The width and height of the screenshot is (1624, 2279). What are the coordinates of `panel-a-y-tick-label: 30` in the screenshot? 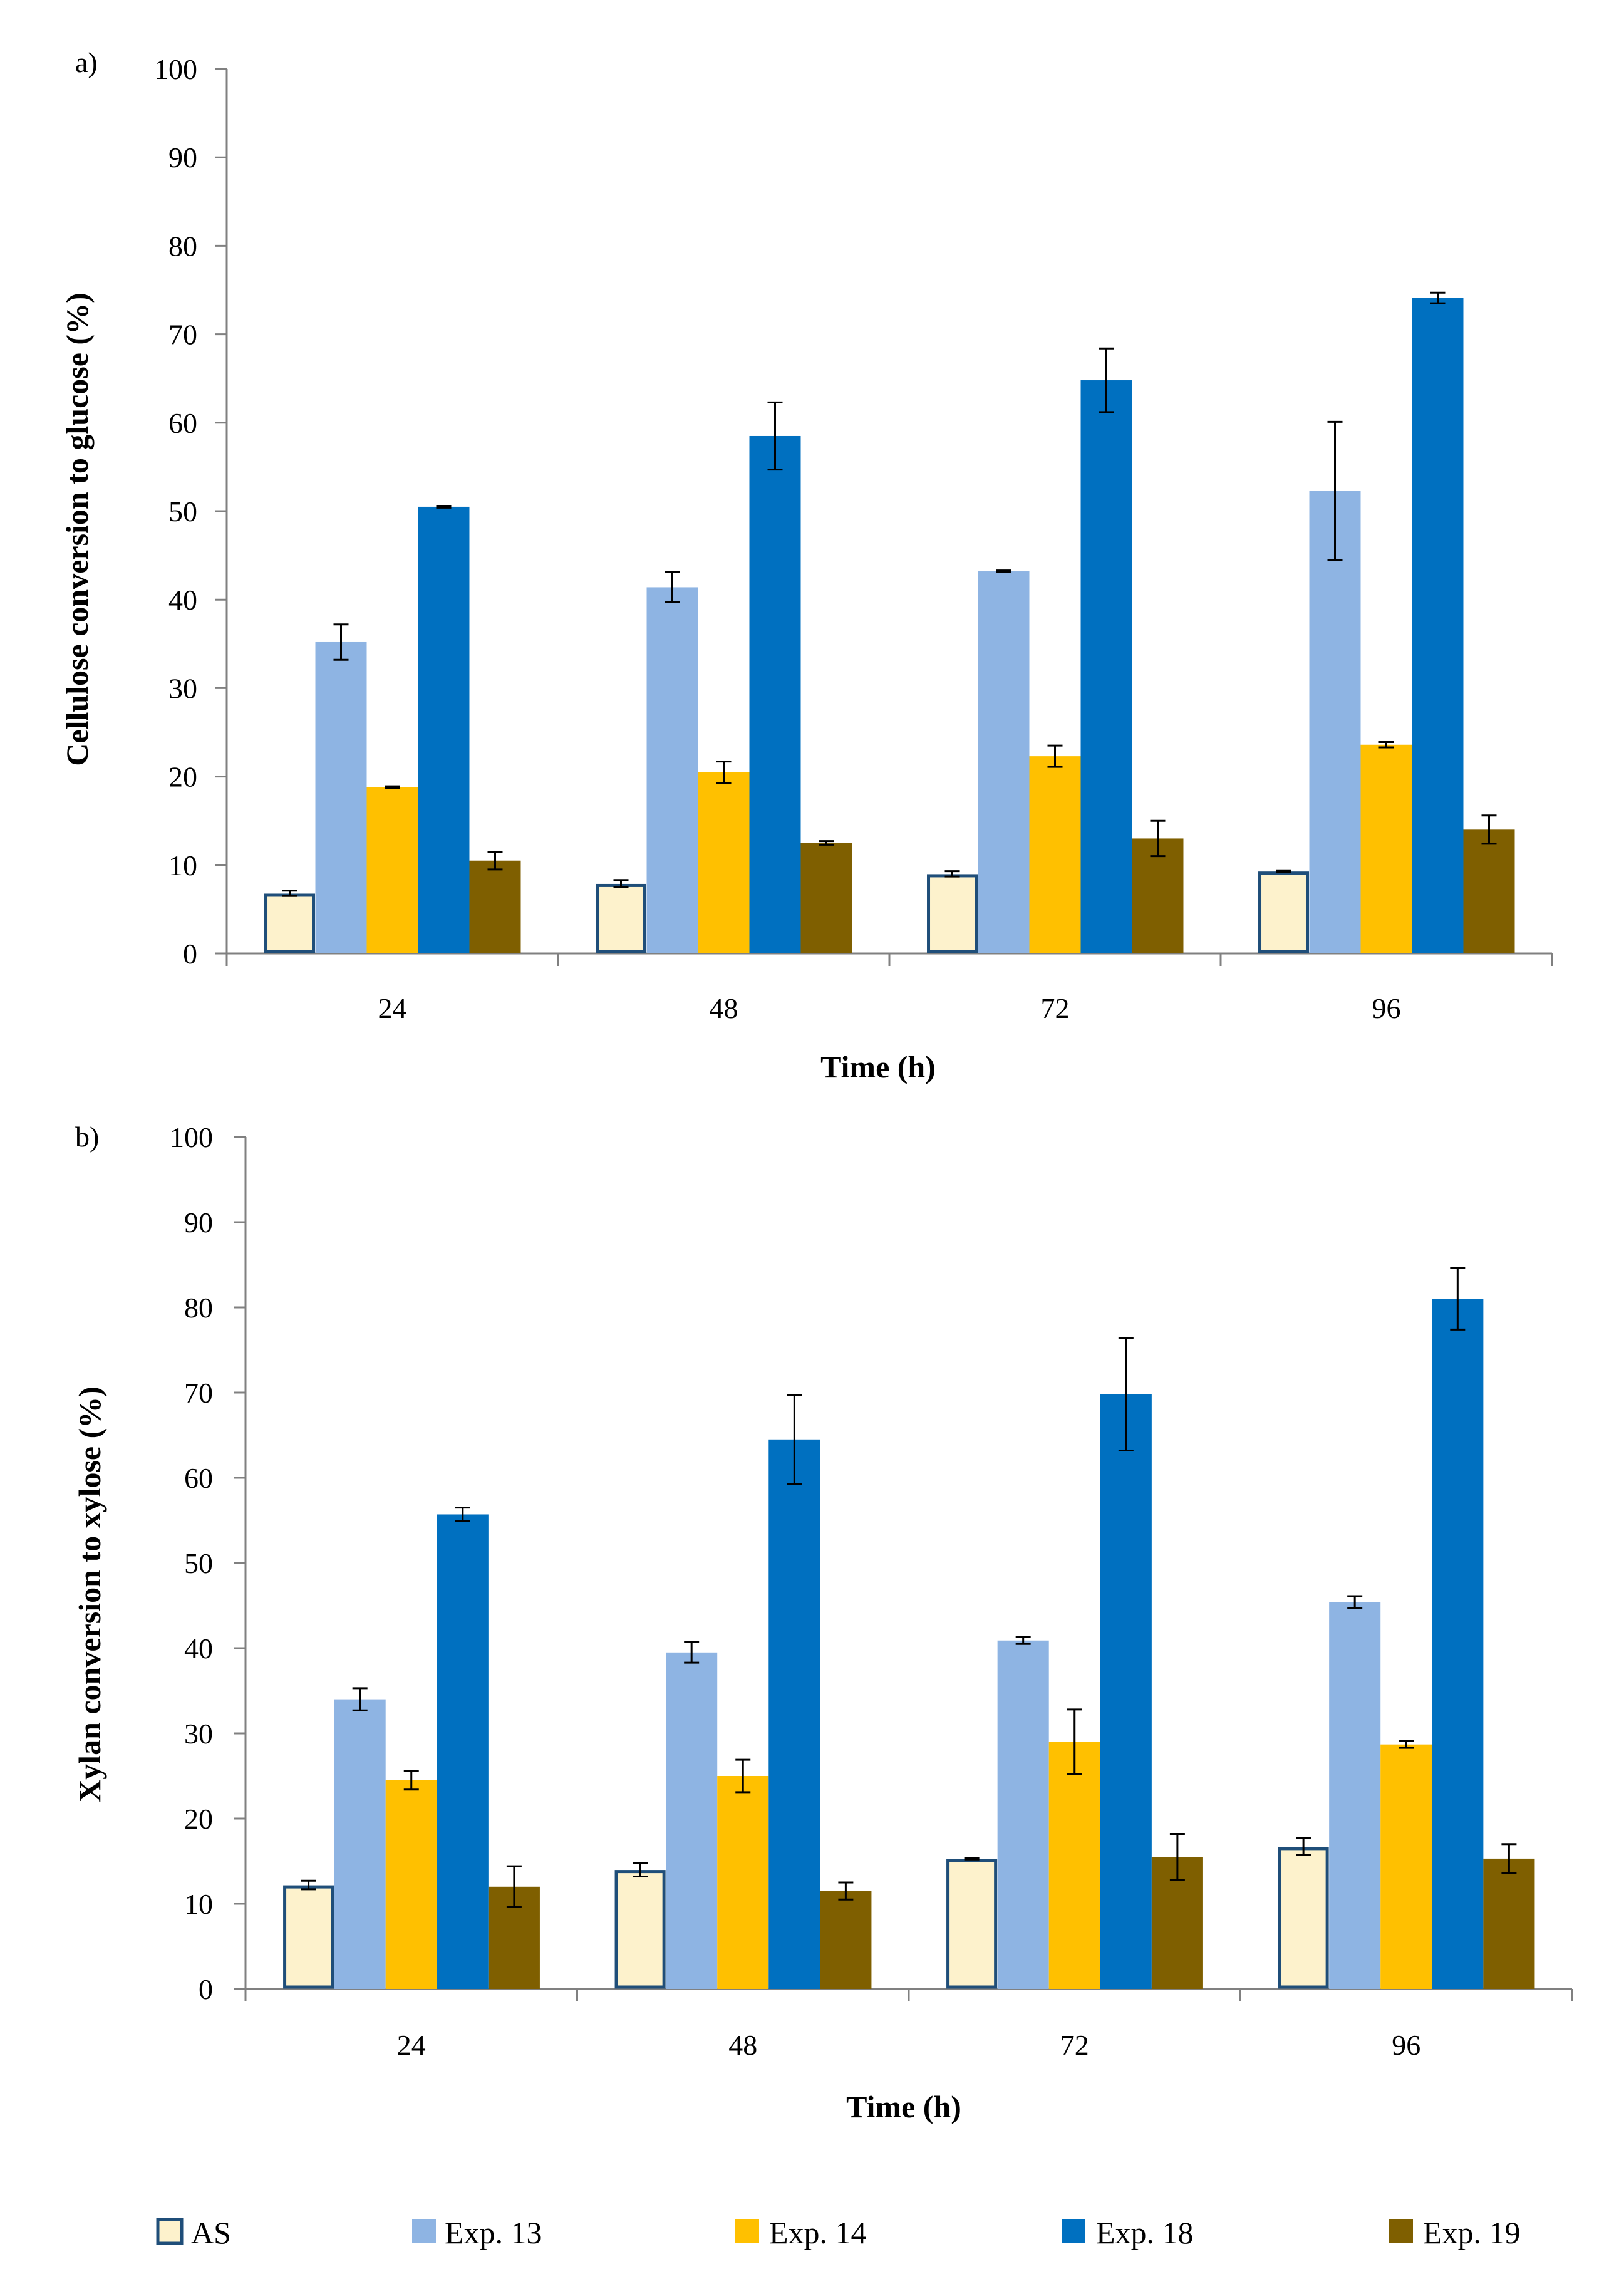 It's located at (182, 688).